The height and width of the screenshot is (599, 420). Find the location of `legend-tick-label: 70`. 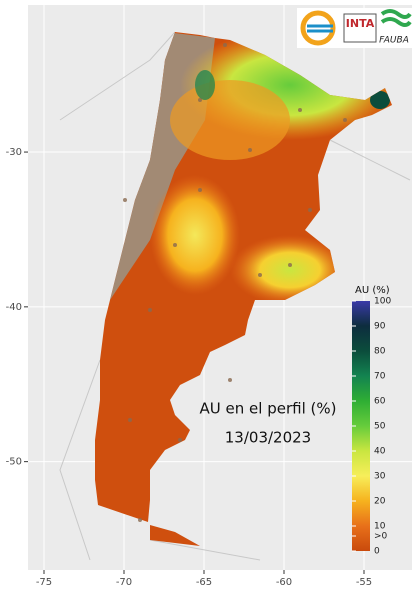

legend-tick-label: 70 is located at coordinates (380, 377).